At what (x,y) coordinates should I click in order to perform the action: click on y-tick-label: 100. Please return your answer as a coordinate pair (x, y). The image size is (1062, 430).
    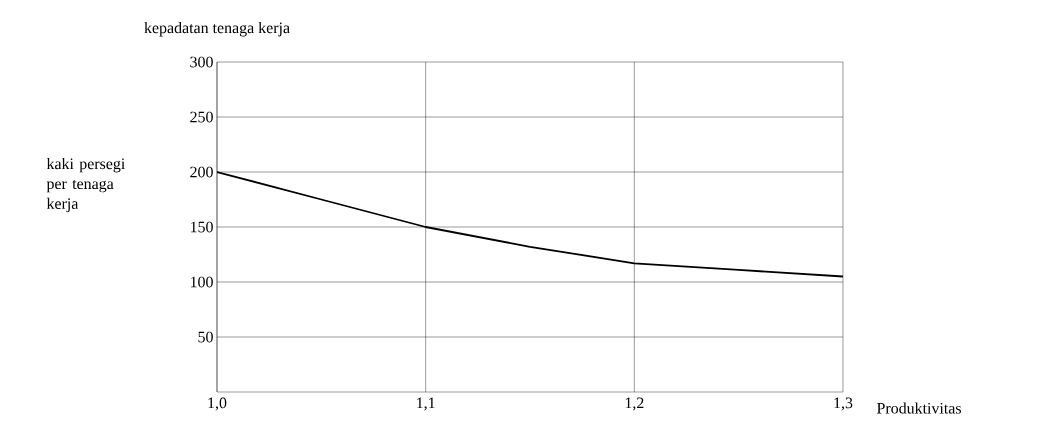
    Looking at the image, I should click on (201, 282).